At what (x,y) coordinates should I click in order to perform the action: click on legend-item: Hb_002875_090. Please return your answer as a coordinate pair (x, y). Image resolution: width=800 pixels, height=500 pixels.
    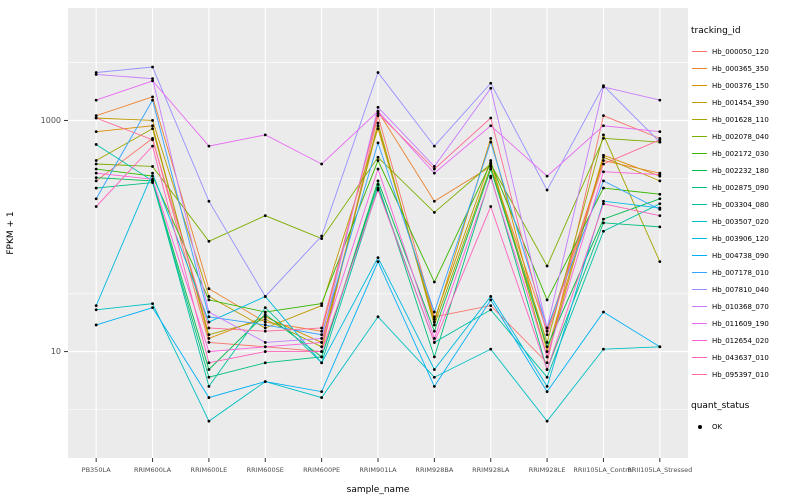
    Looking at the image, I should click on (745, 187).